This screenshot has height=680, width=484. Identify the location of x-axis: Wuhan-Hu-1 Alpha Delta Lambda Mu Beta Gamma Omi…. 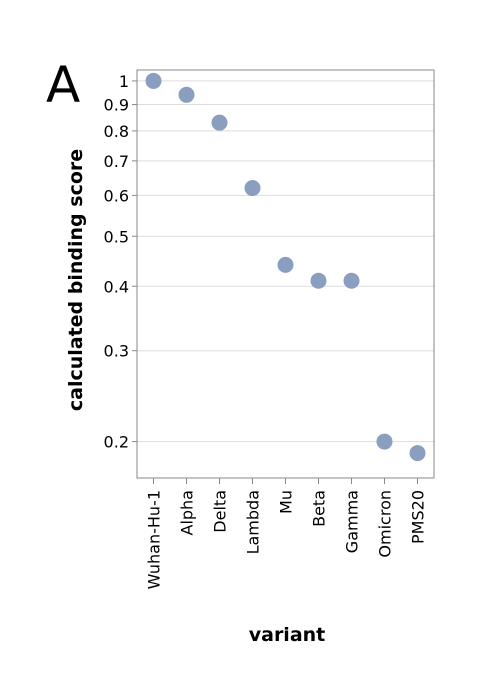
(286, 533).